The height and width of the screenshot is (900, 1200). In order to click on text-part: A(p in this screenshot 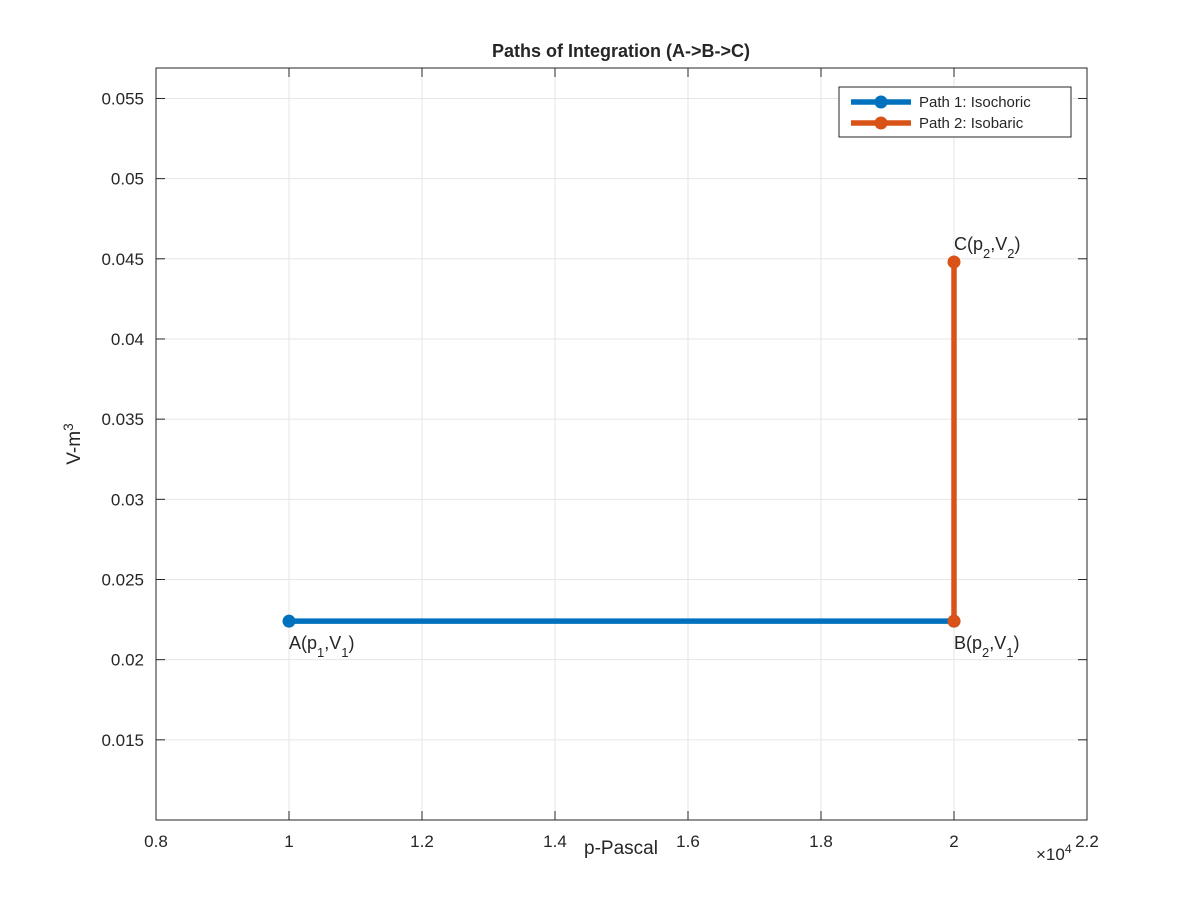, I will do `click(303, 643)`.